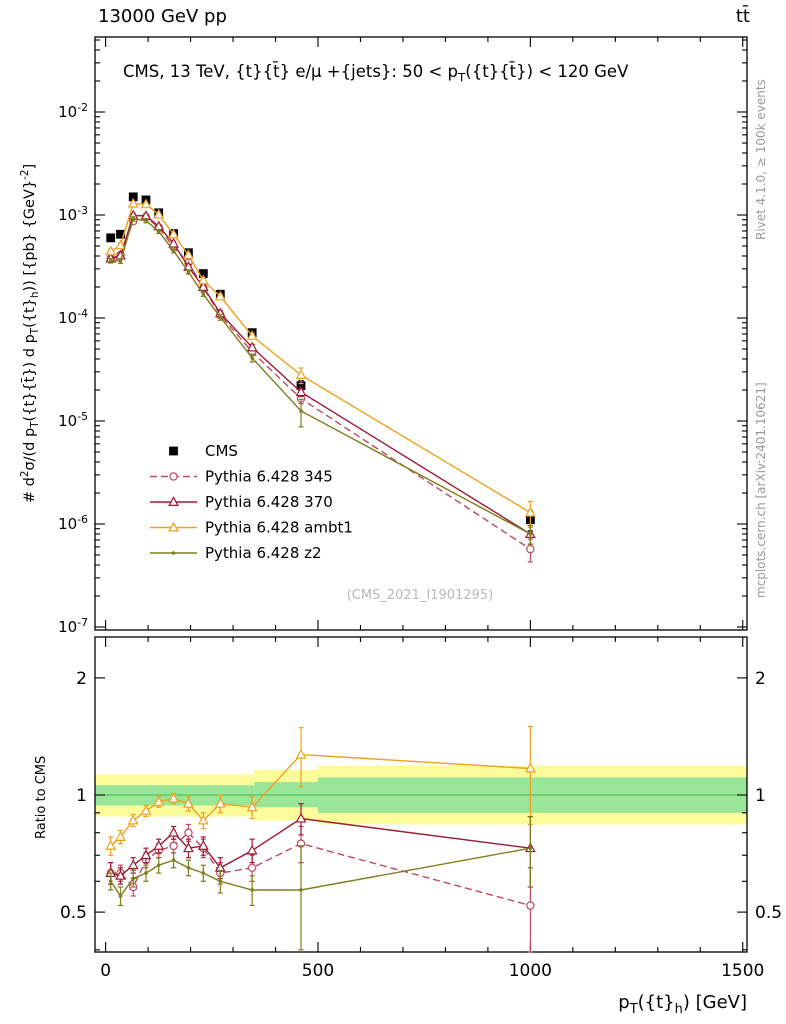  I want to click on series-pythia-6-428-345-ratio, so click(320, 888).